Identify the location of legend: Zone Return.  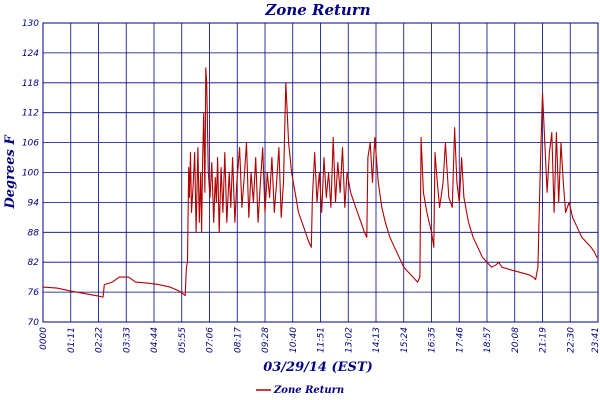
(300, 390).